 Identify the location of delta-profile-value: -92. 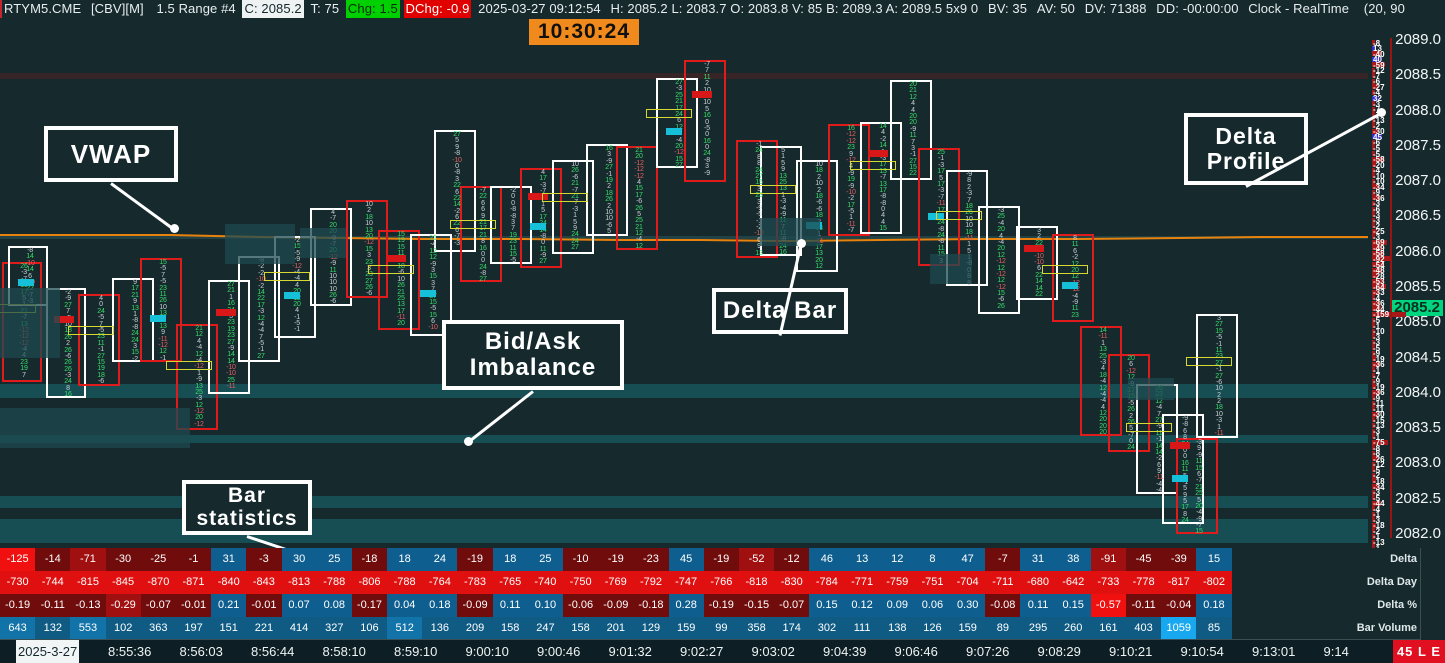
(1379, 259).